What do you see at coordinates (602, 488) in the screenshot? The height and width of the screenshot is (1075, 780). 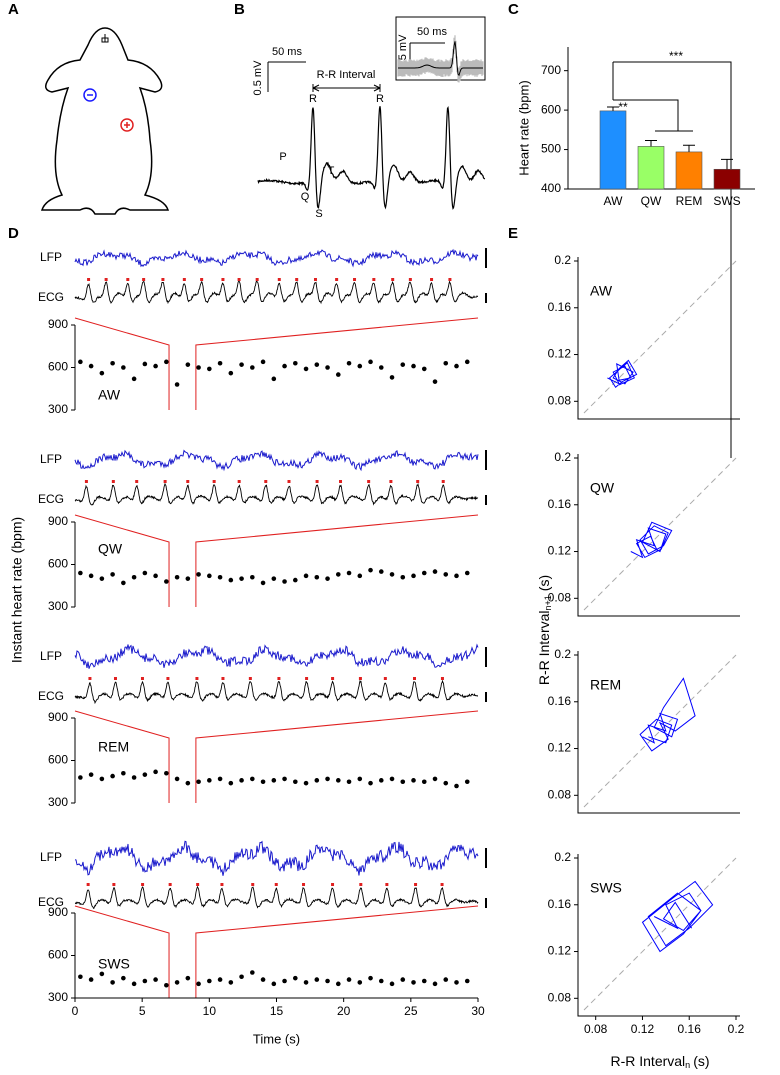 I see `state-label: QW` at bounding box center [602, 488].